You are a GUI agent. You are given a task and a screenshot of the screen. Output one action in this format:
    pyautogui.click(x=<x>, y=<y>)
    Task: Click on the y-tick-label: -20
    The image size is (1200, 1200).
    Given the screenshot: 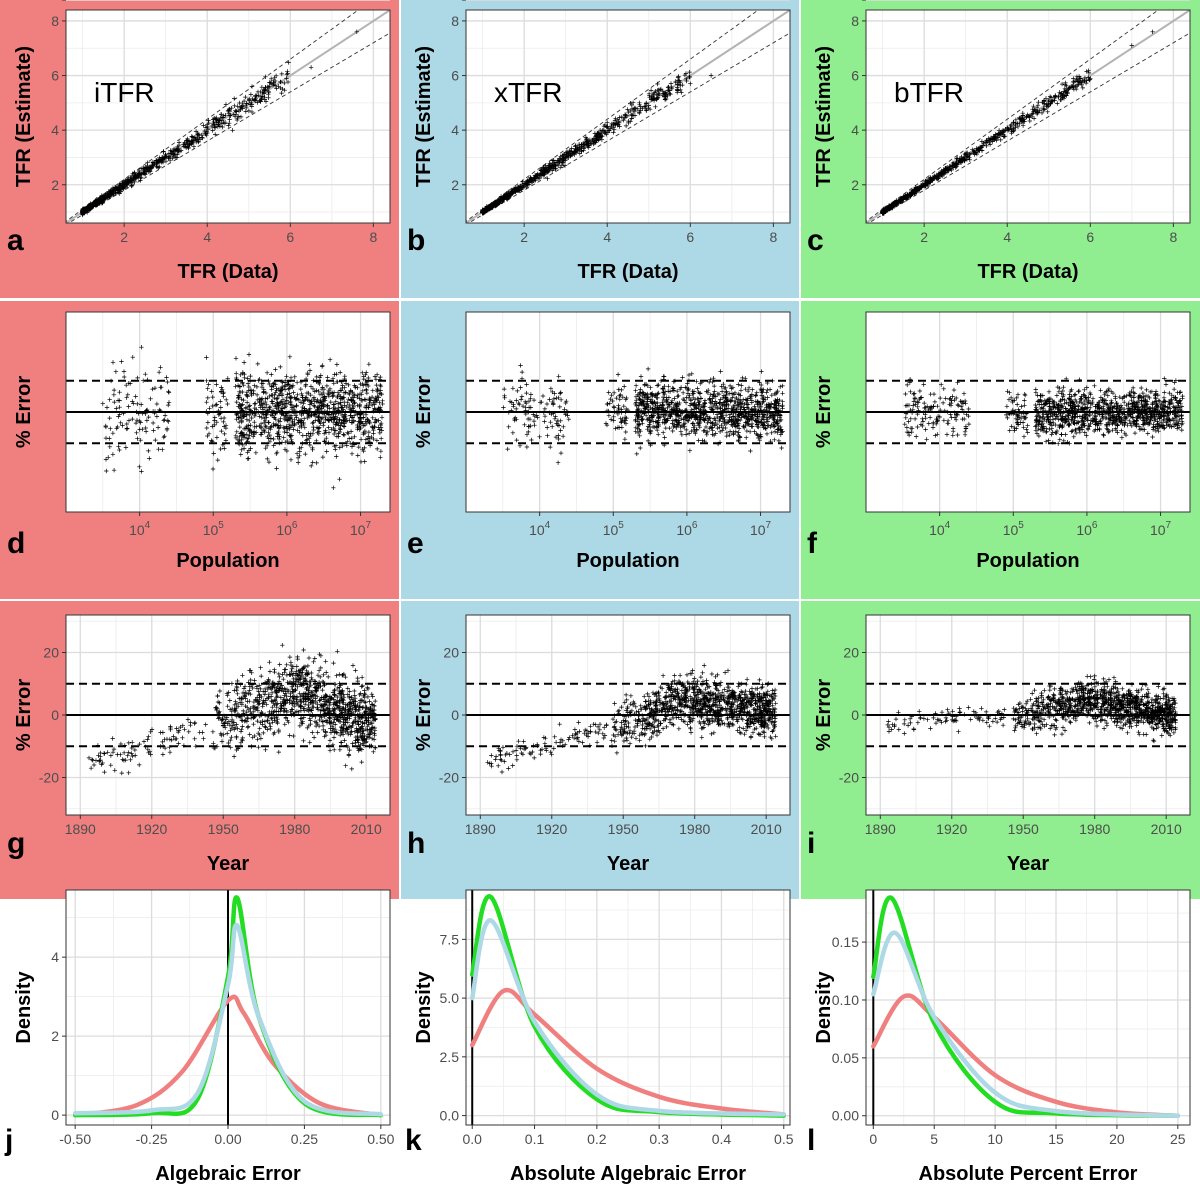 What is the action you would take?
    pyautogui.click(x=49, y=1)
    